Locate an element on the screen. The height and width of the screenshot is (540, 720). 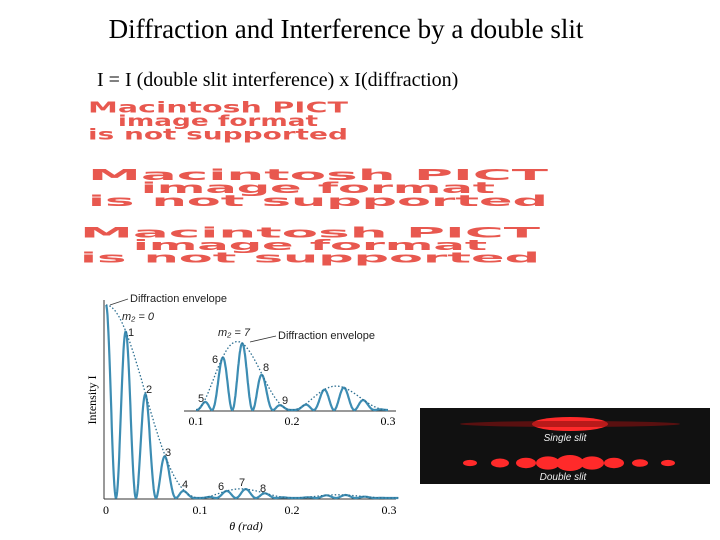
order-label: 4 is located at coordinates (185, 485).